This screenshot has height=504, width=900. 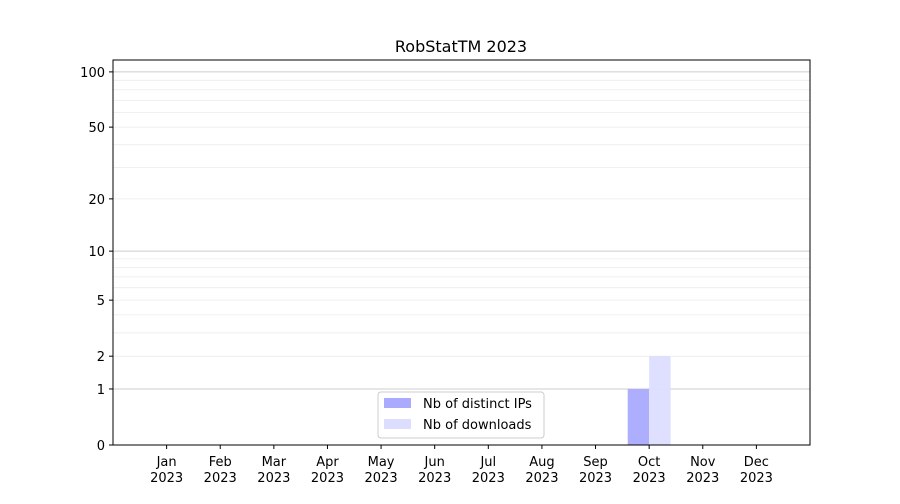 I want to click on y-tick-label: 100, so click(x=92, y=73).